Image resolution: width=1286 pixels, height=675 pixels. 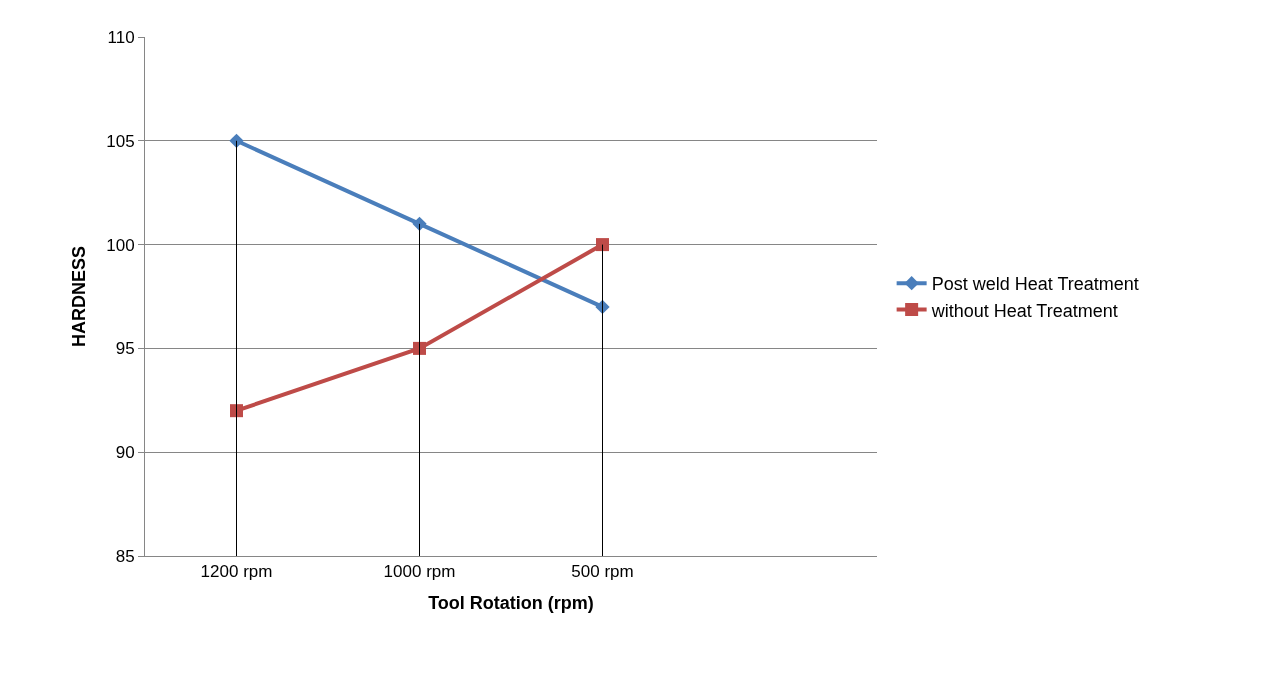 I want to click on y-tick-label: 100, so click(x=120, y=245).